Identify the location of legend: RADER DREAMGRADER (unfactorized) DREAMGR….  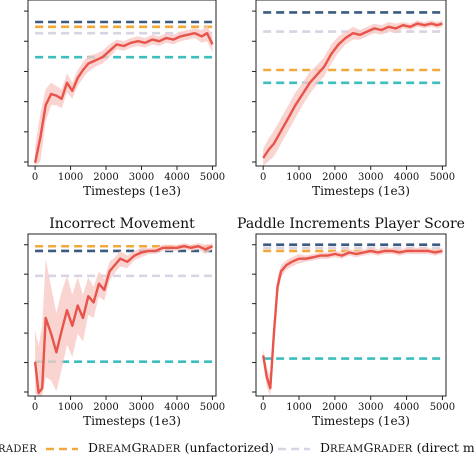
(237, 447).